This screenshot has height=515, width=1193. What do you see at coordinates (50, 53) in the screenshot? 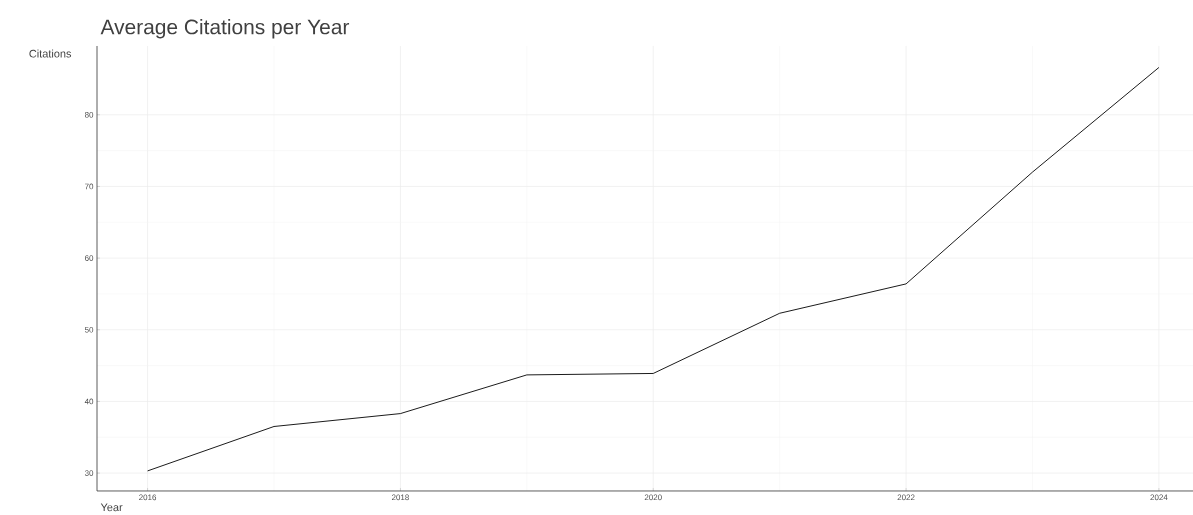
I see `y-axis-title: Citations` at bounding box center [50, 53].